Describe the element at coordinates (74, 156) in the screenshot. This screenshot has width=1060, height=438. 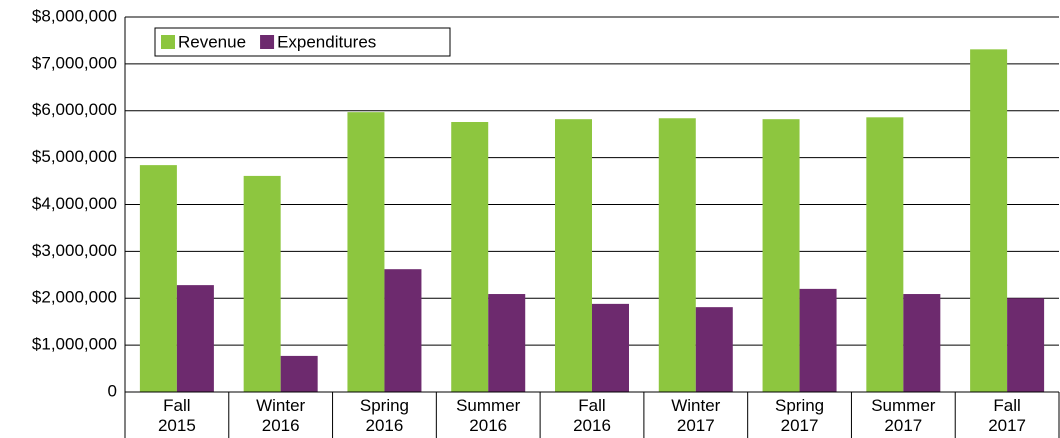
I see `y-tick-label: $5,000,000` at that location.